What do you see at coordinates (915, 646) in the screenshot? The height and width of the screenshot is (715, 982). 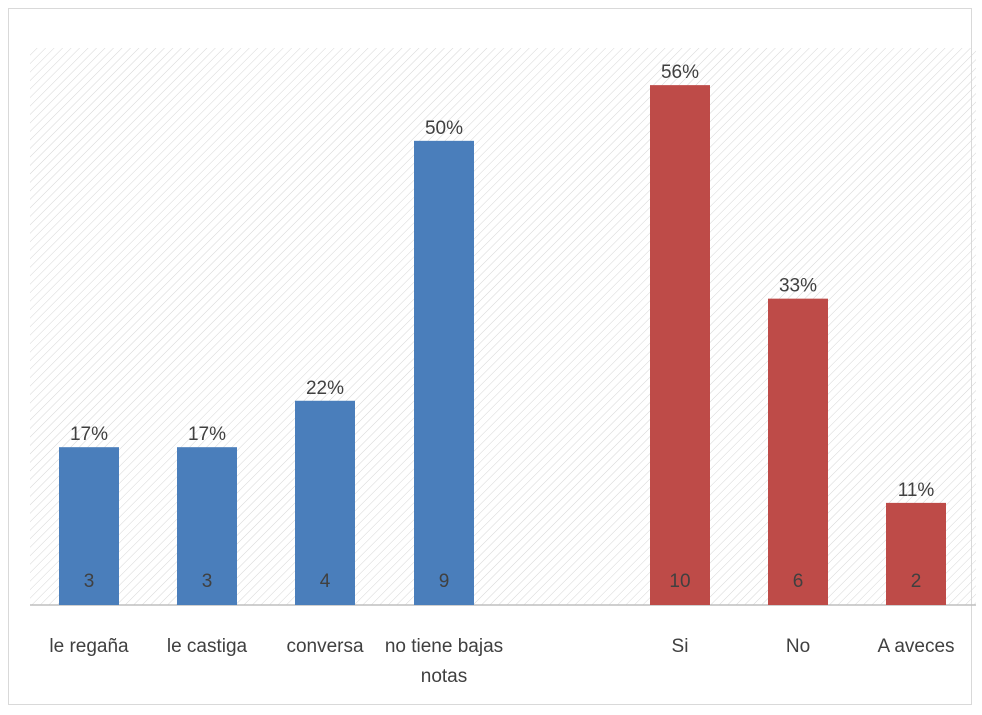 I see `category-label-7: A aveces` at bounding box center [915, 646].